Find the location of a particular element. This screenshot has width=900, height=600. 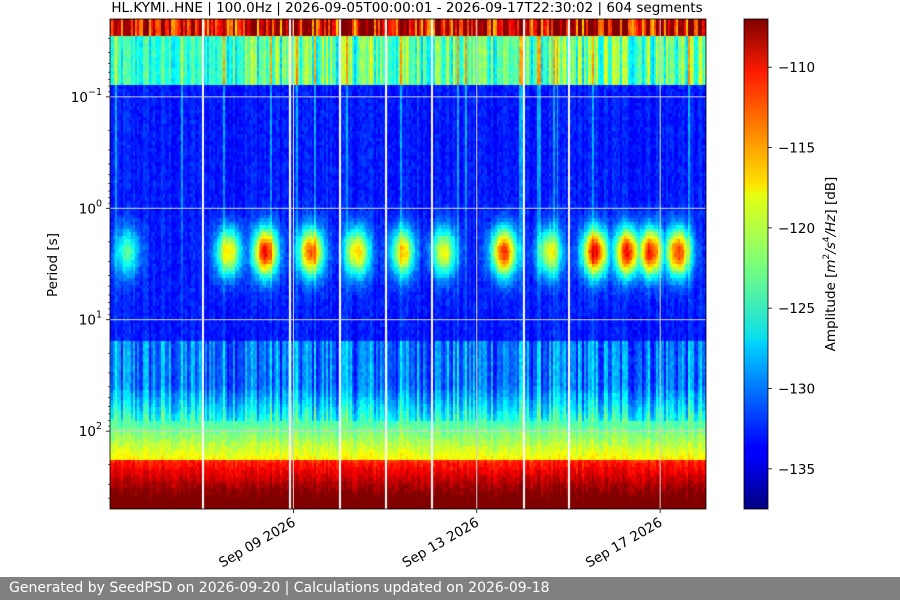

colorbar-tick-label: −120 is located at coordinates (796, 229).